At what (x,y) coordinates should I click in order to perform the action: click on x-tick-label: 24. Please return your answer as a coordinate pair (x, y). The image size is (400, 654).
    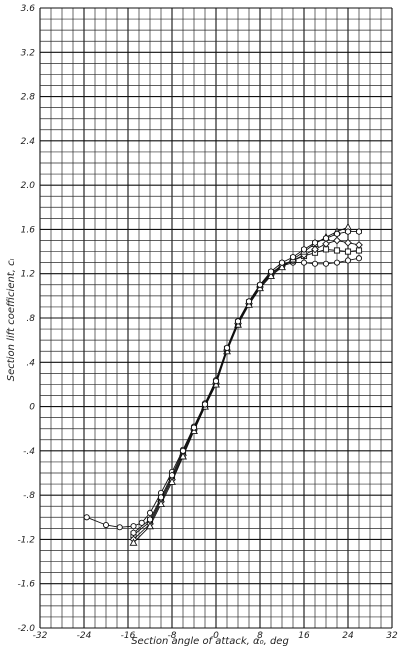
    Looking at the image, I should click on (348, 636).